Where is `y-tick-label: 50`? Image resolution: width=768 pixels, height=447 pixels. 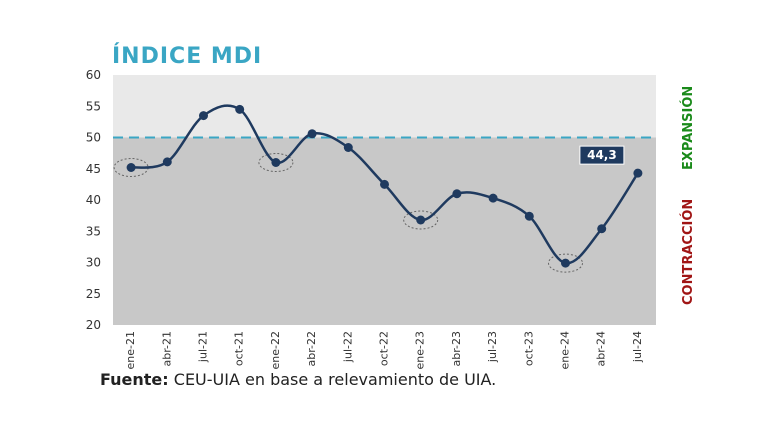 y-tick-label: 50 is located at coordinates (93, 138).